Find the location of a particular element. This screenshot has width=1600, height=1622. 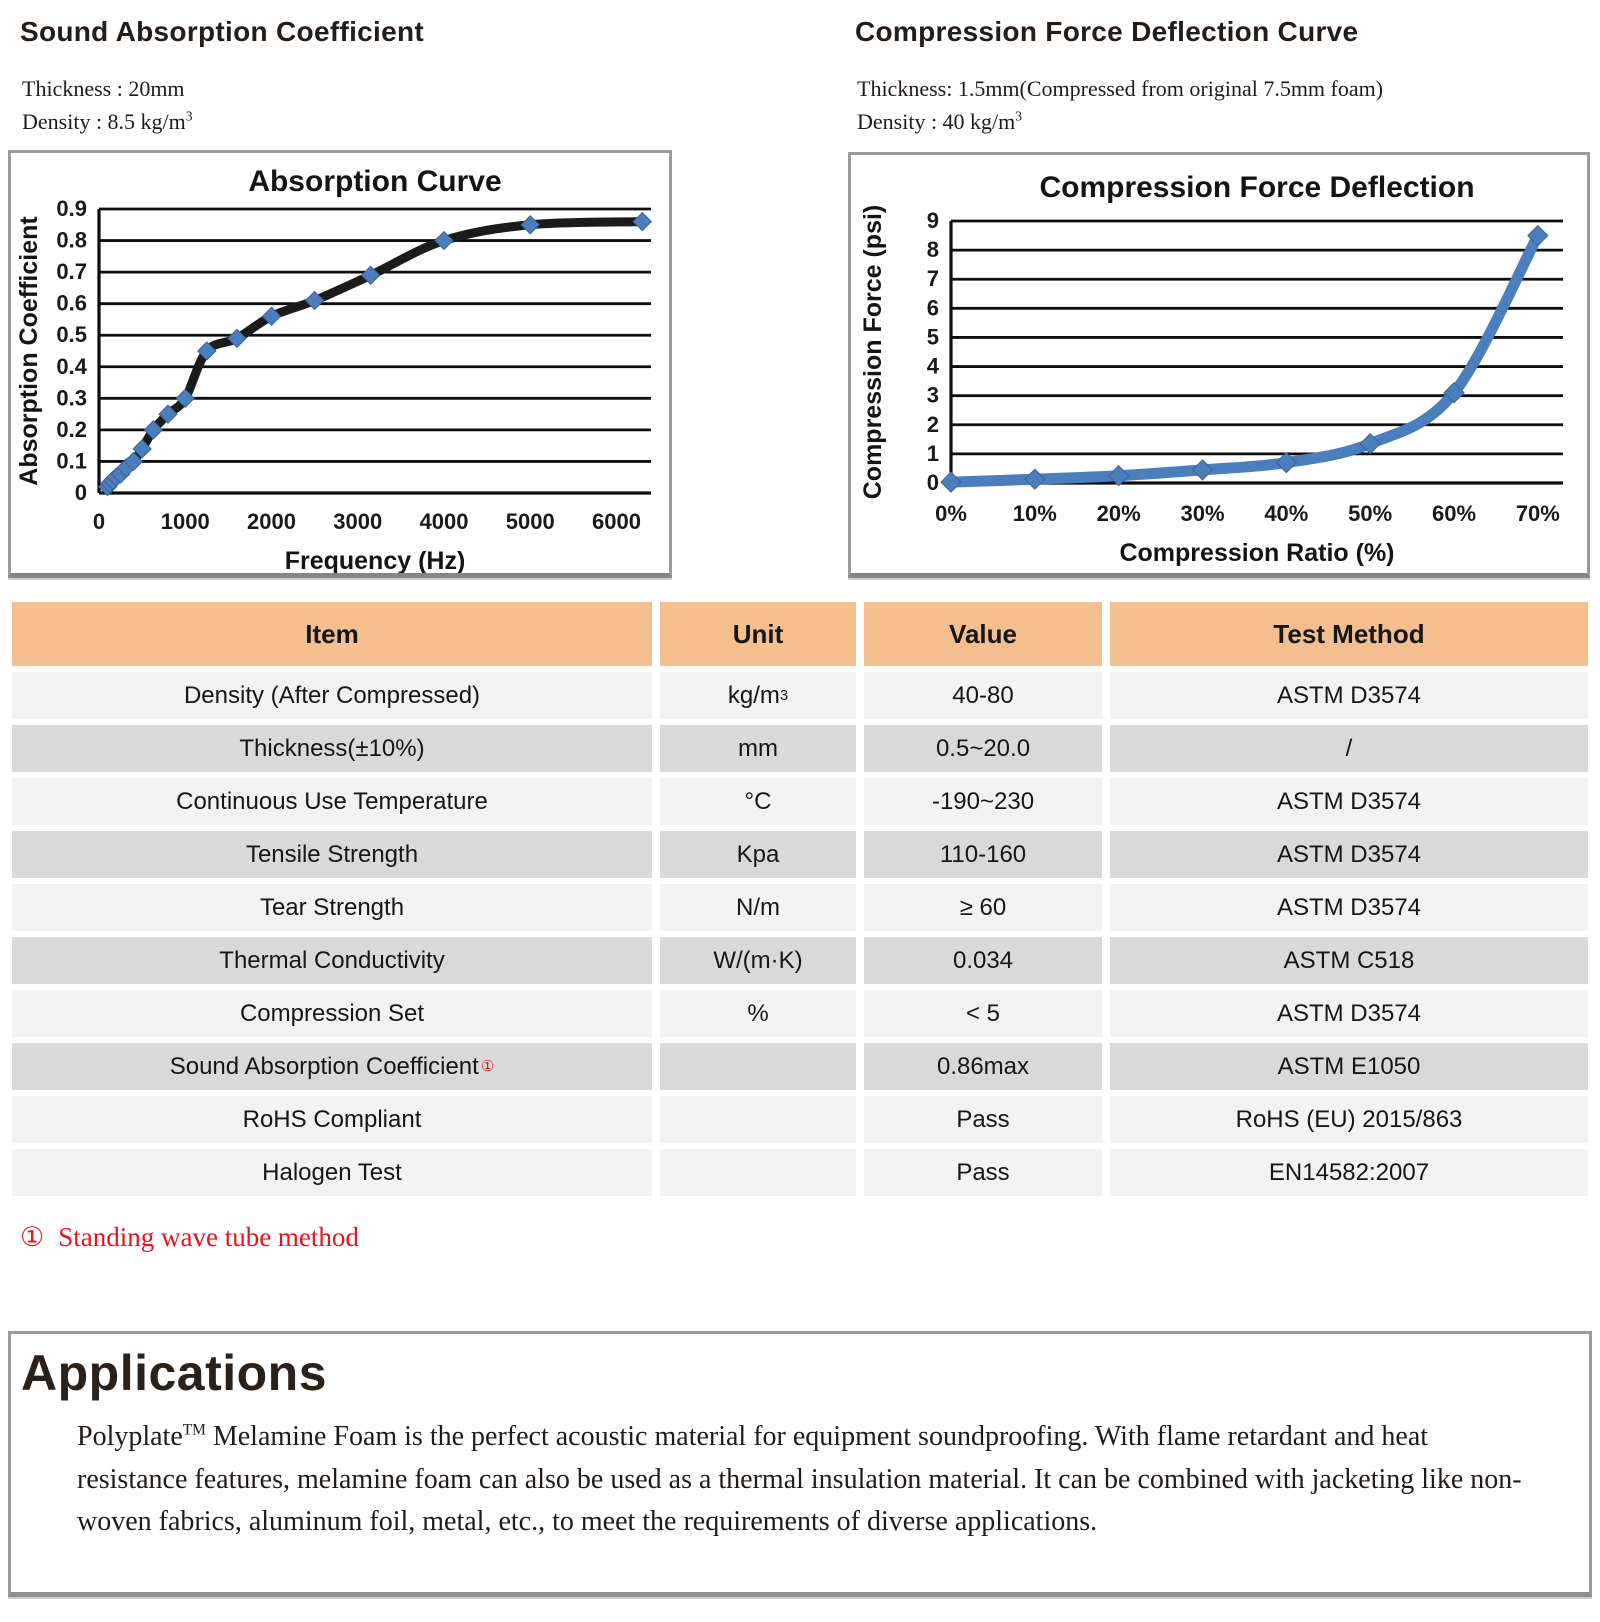

left-section-subtitle: Thickness : 20mm Density : 8.5 kg/m3 is located at coordinates (107, 105).